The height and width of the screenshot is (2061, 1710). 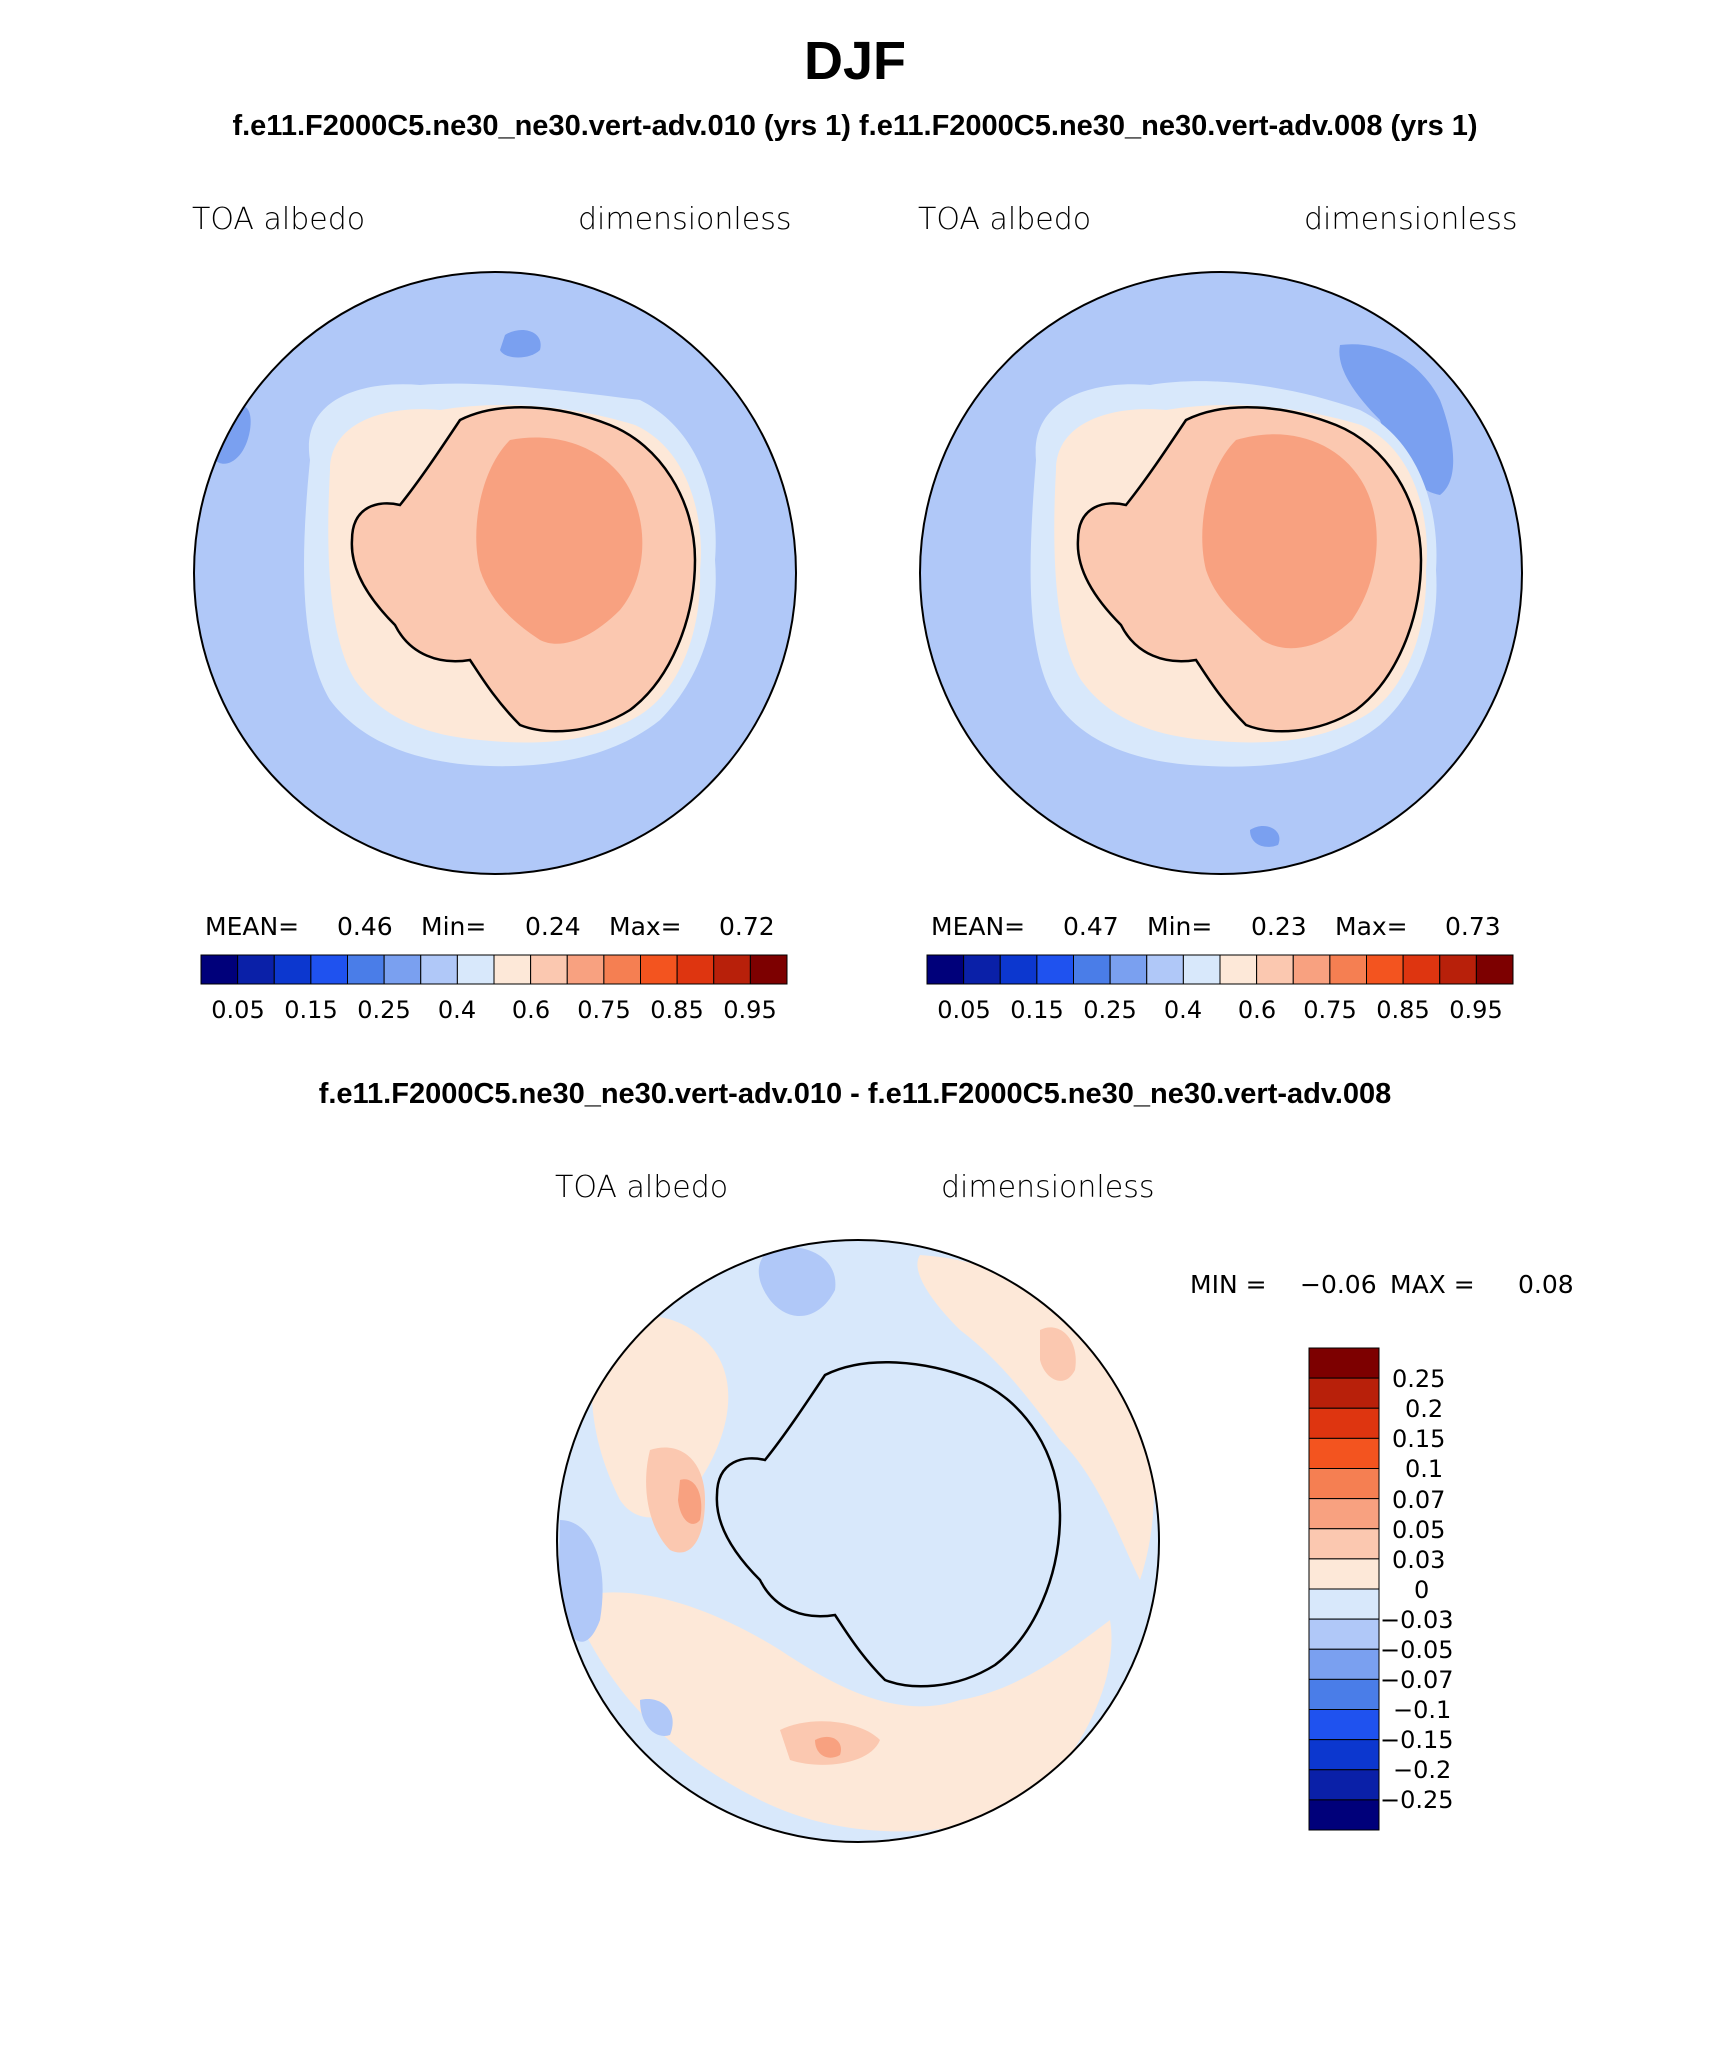 I want to click on panel2-map-border, so click(x=1221, y=573).